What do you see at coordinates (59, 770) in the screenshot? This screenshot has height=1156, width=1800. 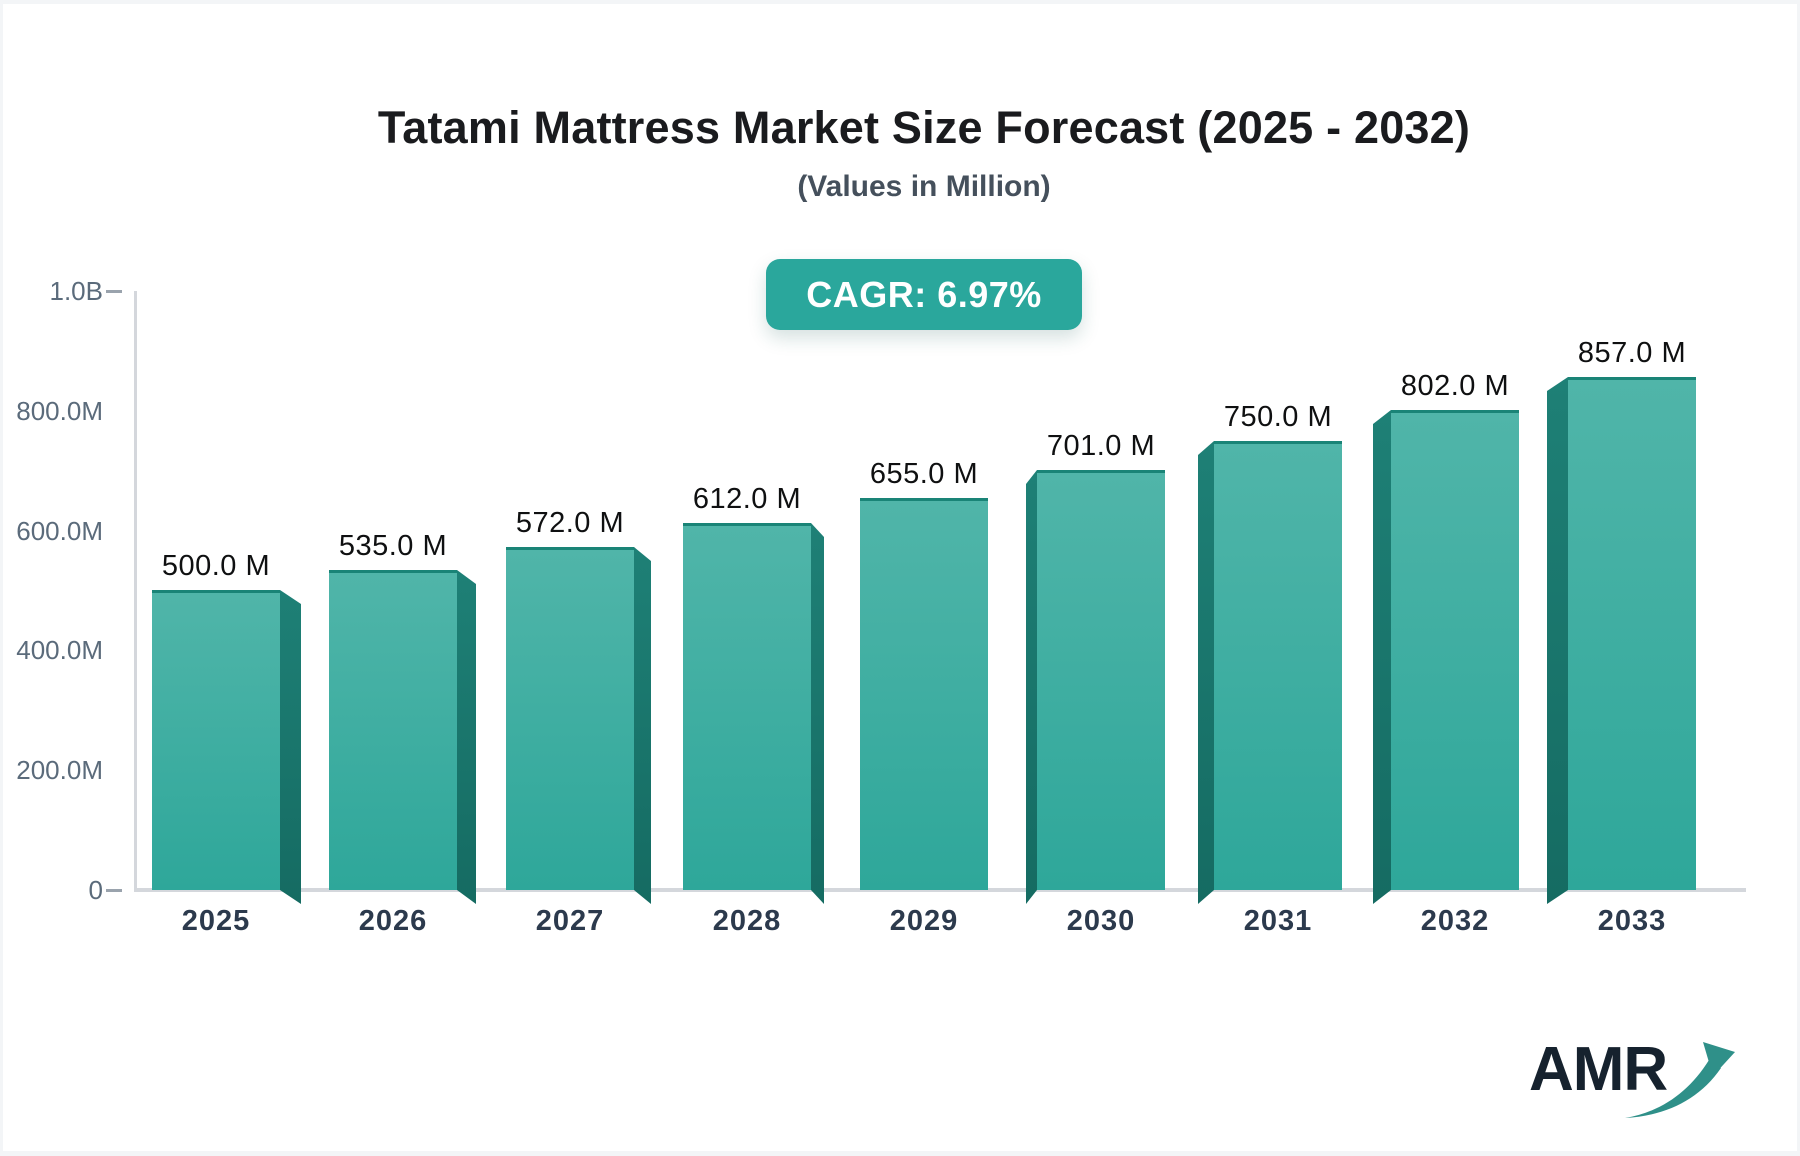 I see `y-axis-label: 200.0M` at bounding box center [59, 770].